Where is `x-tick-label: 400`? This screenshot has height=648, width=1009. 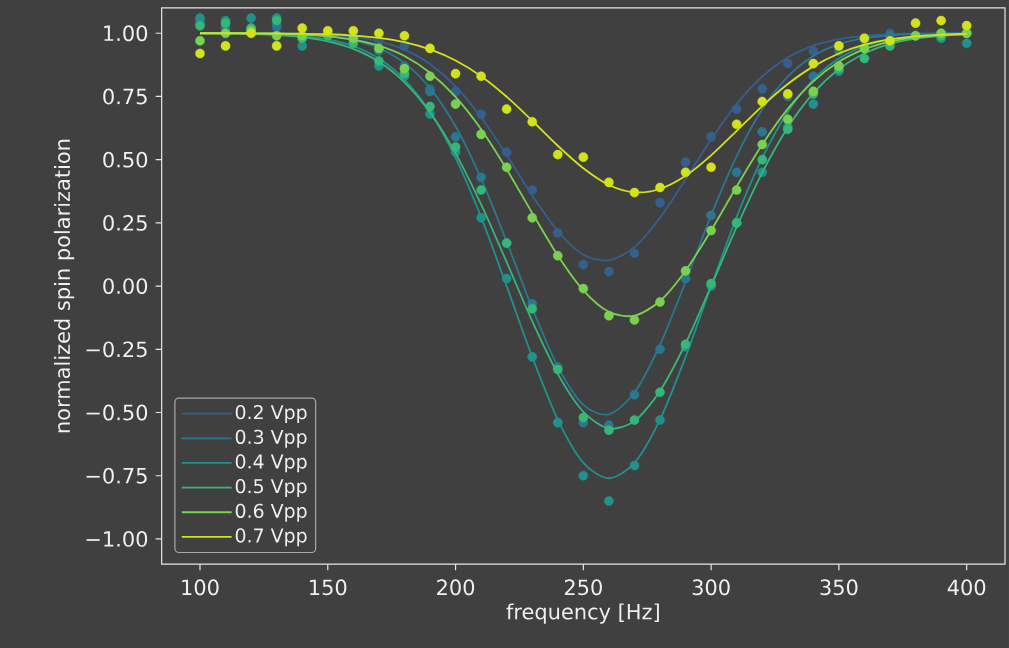 x-tick-label: 400 is located at coordinates (966, 587).